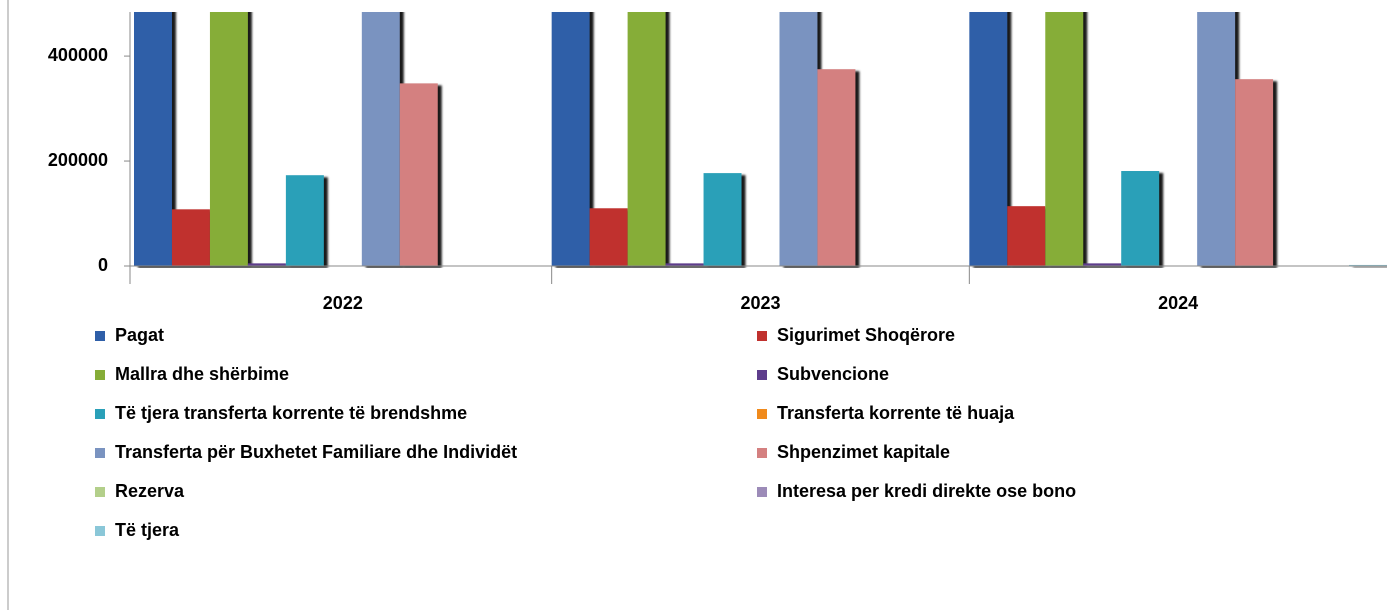 This screenshot has height=610, width=1387. I want to click on legend-label: Shpenzimet kapitale, so click(863, 452).